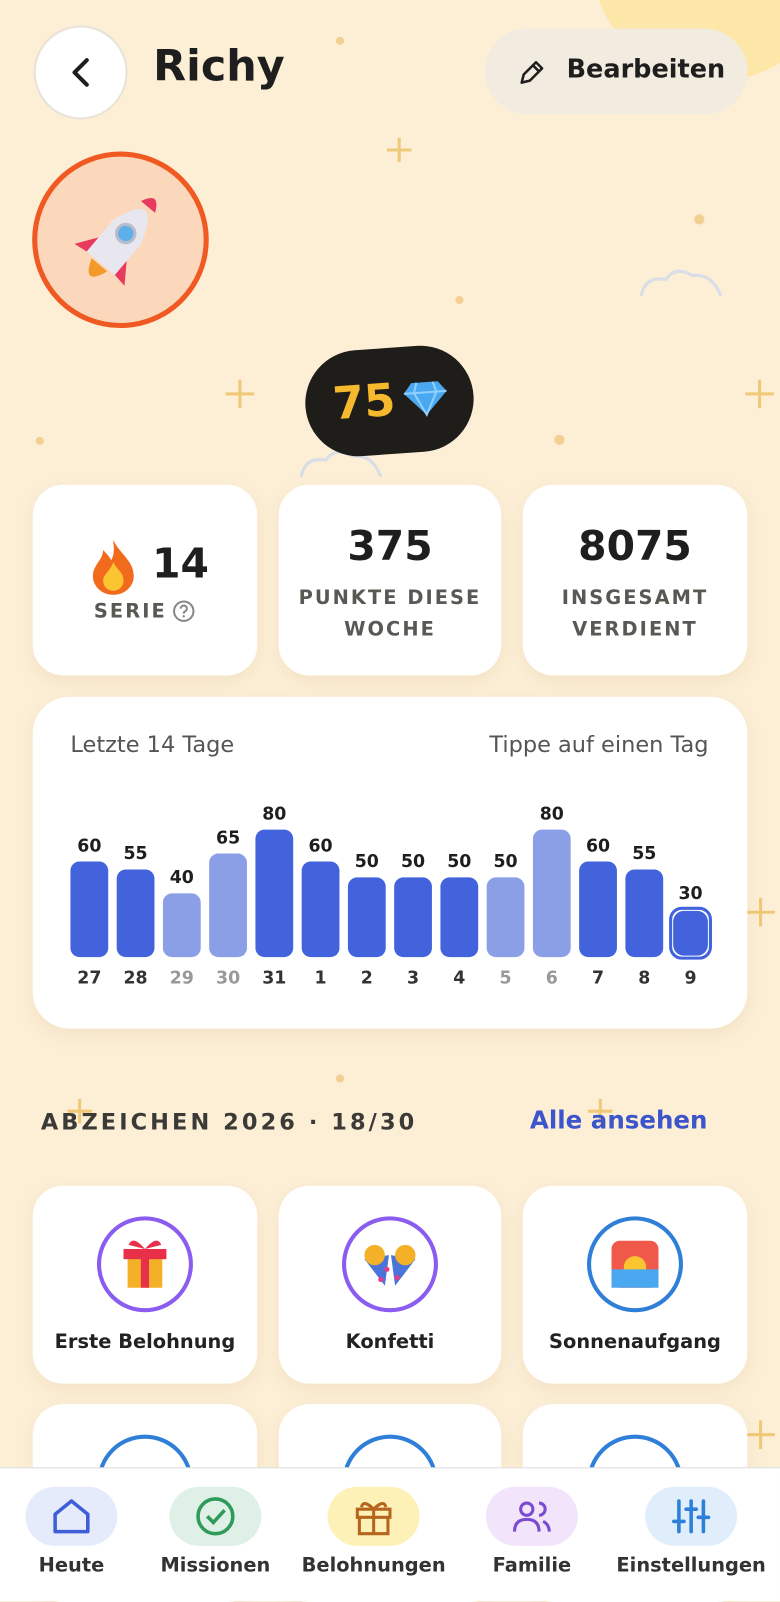 Image resolution: width=780 pixels, height=1602 pixels. I want to click on x-tick-label: 30, so click(228, 979).